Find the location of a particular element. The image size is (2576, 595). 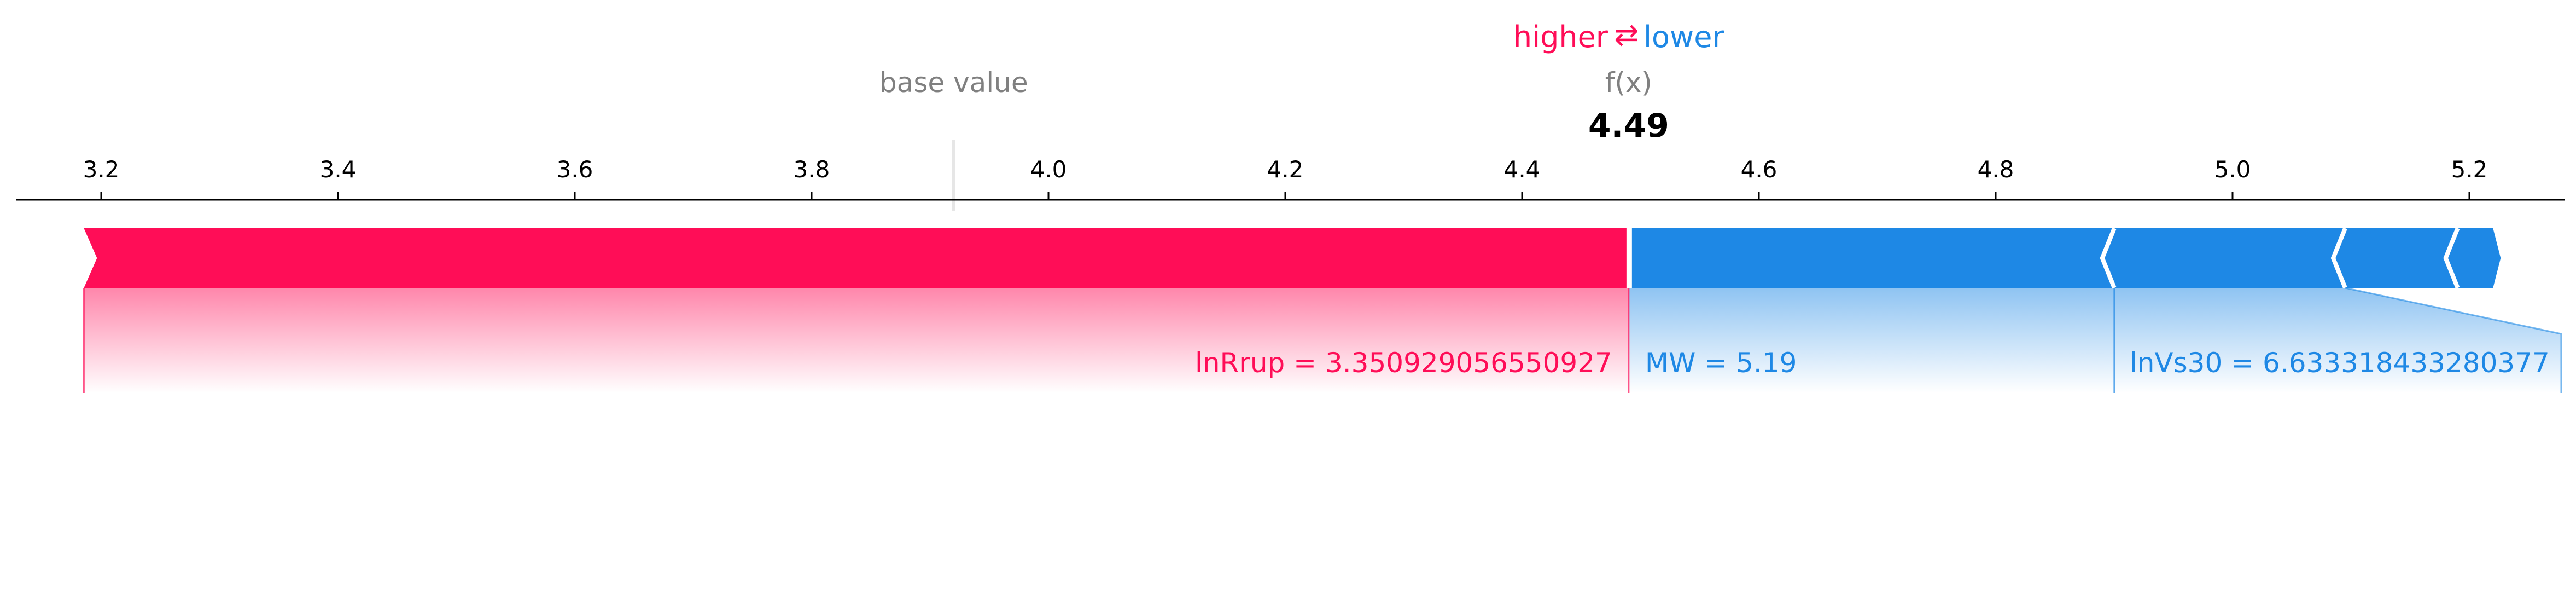

x-tick-label: 3.8 is located at coordinates (812, 169).